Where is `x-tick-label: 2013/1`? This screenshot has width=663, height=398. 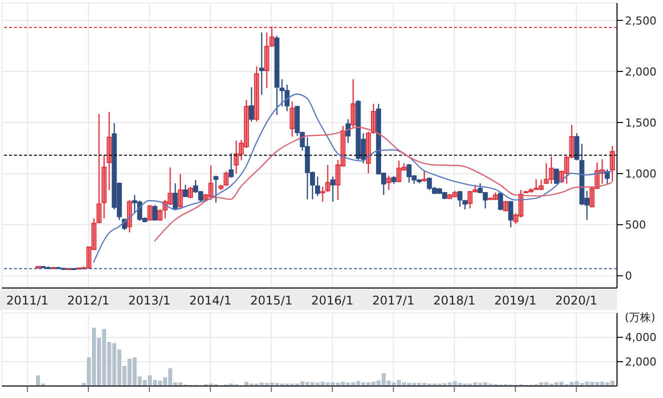
x-tick-label: 2013/1 is located at coordinates (149, 301).